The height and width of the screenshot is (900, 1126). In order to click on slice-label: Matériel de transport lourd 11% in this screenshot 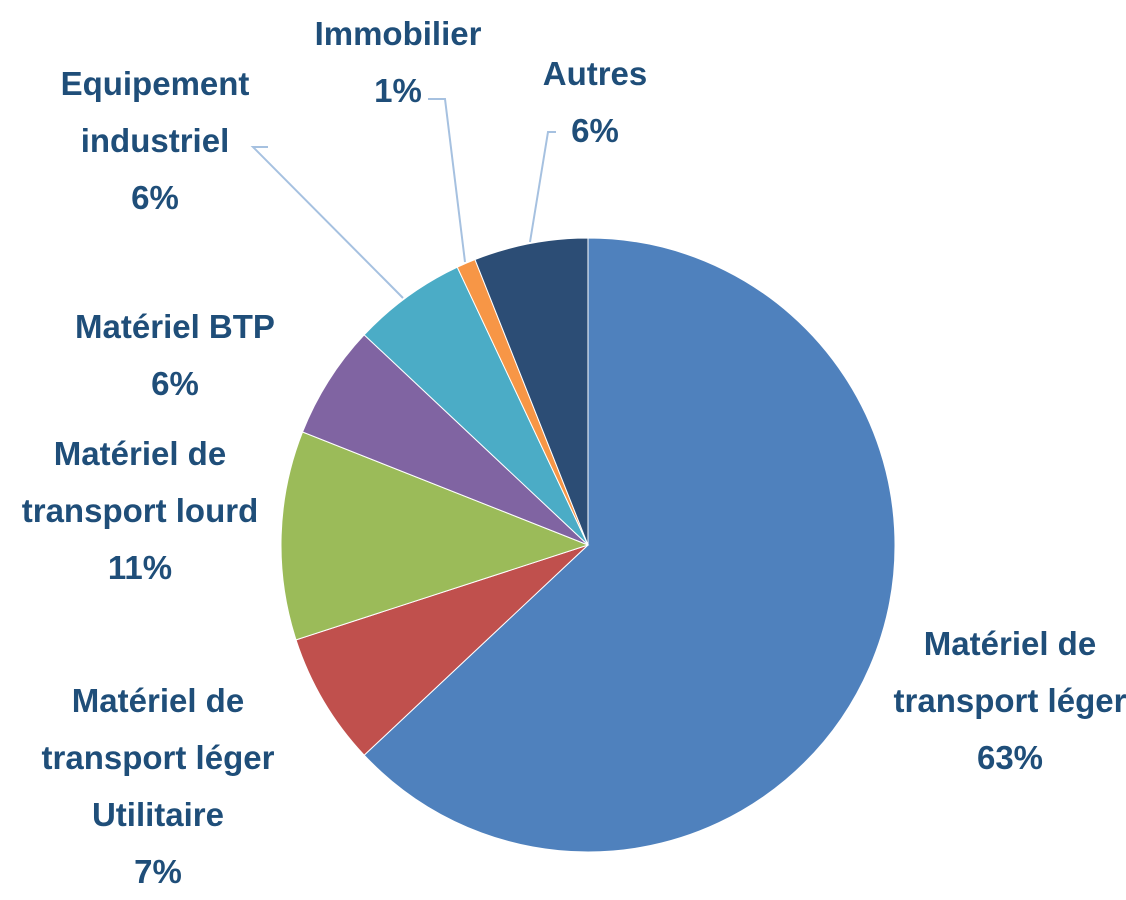, I will do `click(140, 510)`.